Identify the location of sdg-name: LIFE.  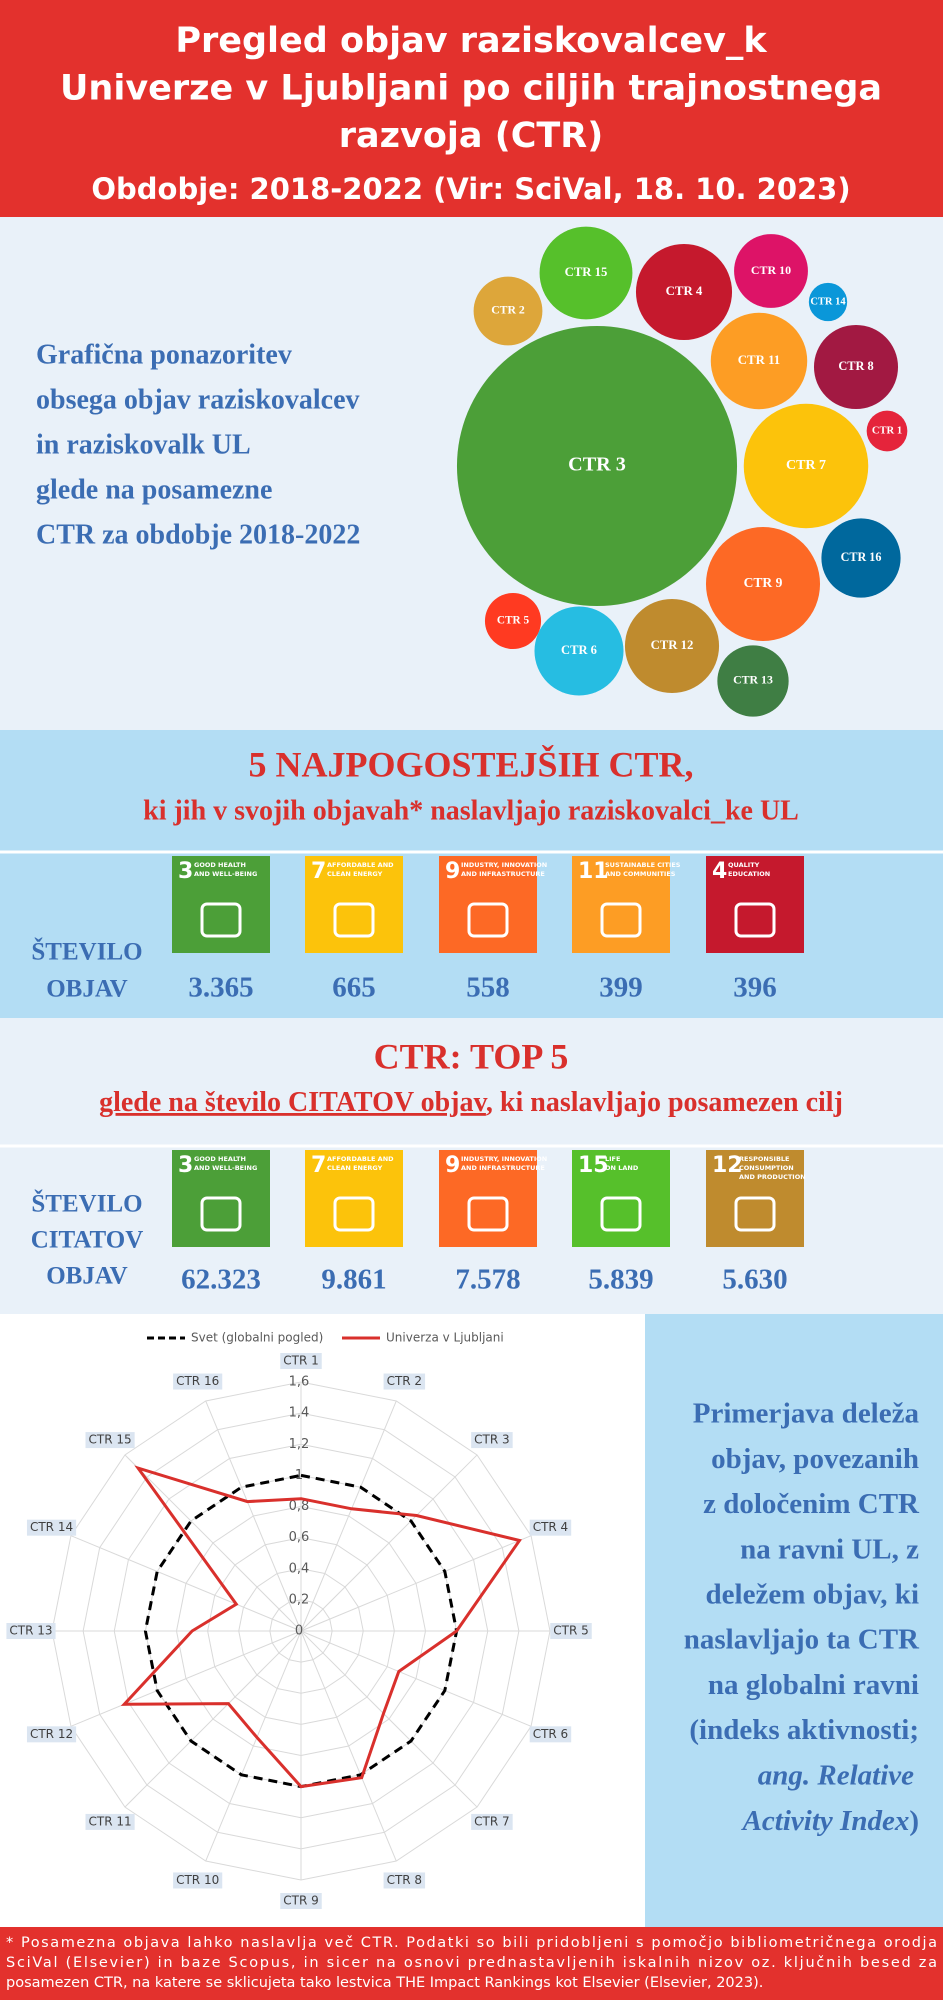
(612, 1159).